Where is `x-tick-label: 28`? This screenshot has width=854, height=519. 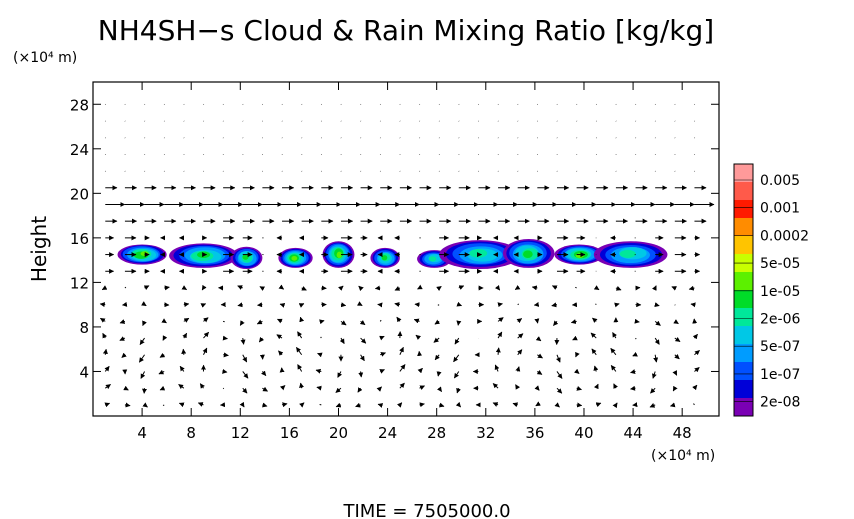 x-tick-label: 28 is located at coordinates (436, 433).